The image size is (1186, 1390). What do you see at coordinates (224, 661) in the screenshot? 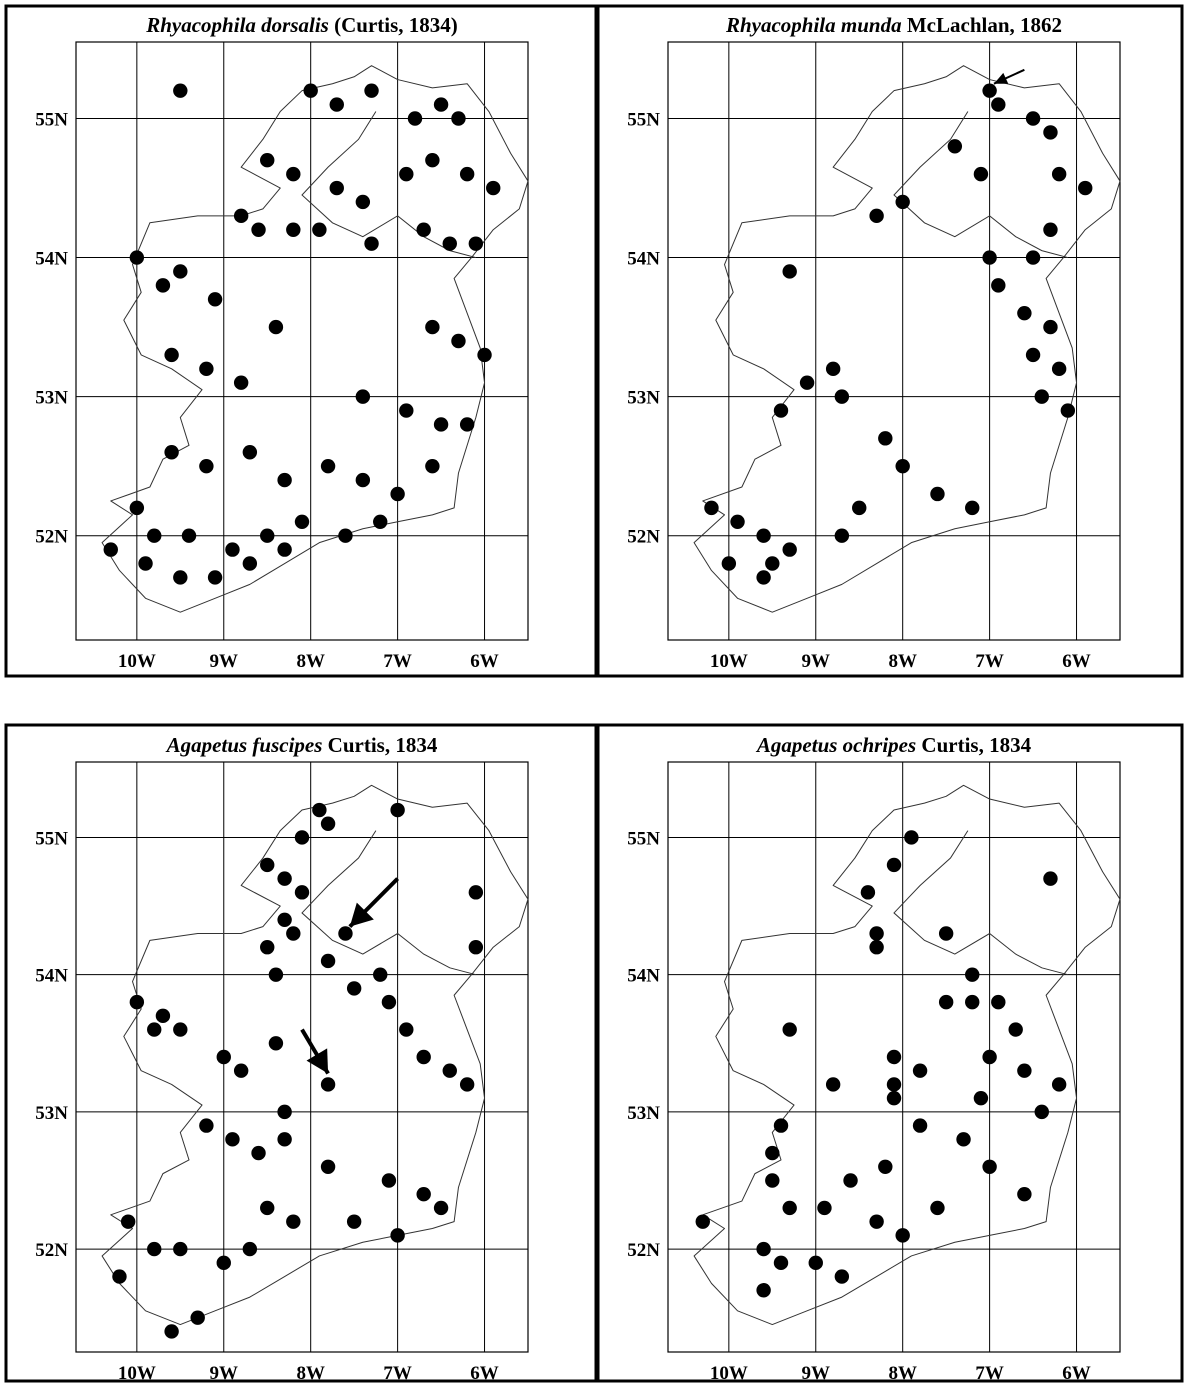
I see `longitude-label: 9W` at bounding box center [224, 661].